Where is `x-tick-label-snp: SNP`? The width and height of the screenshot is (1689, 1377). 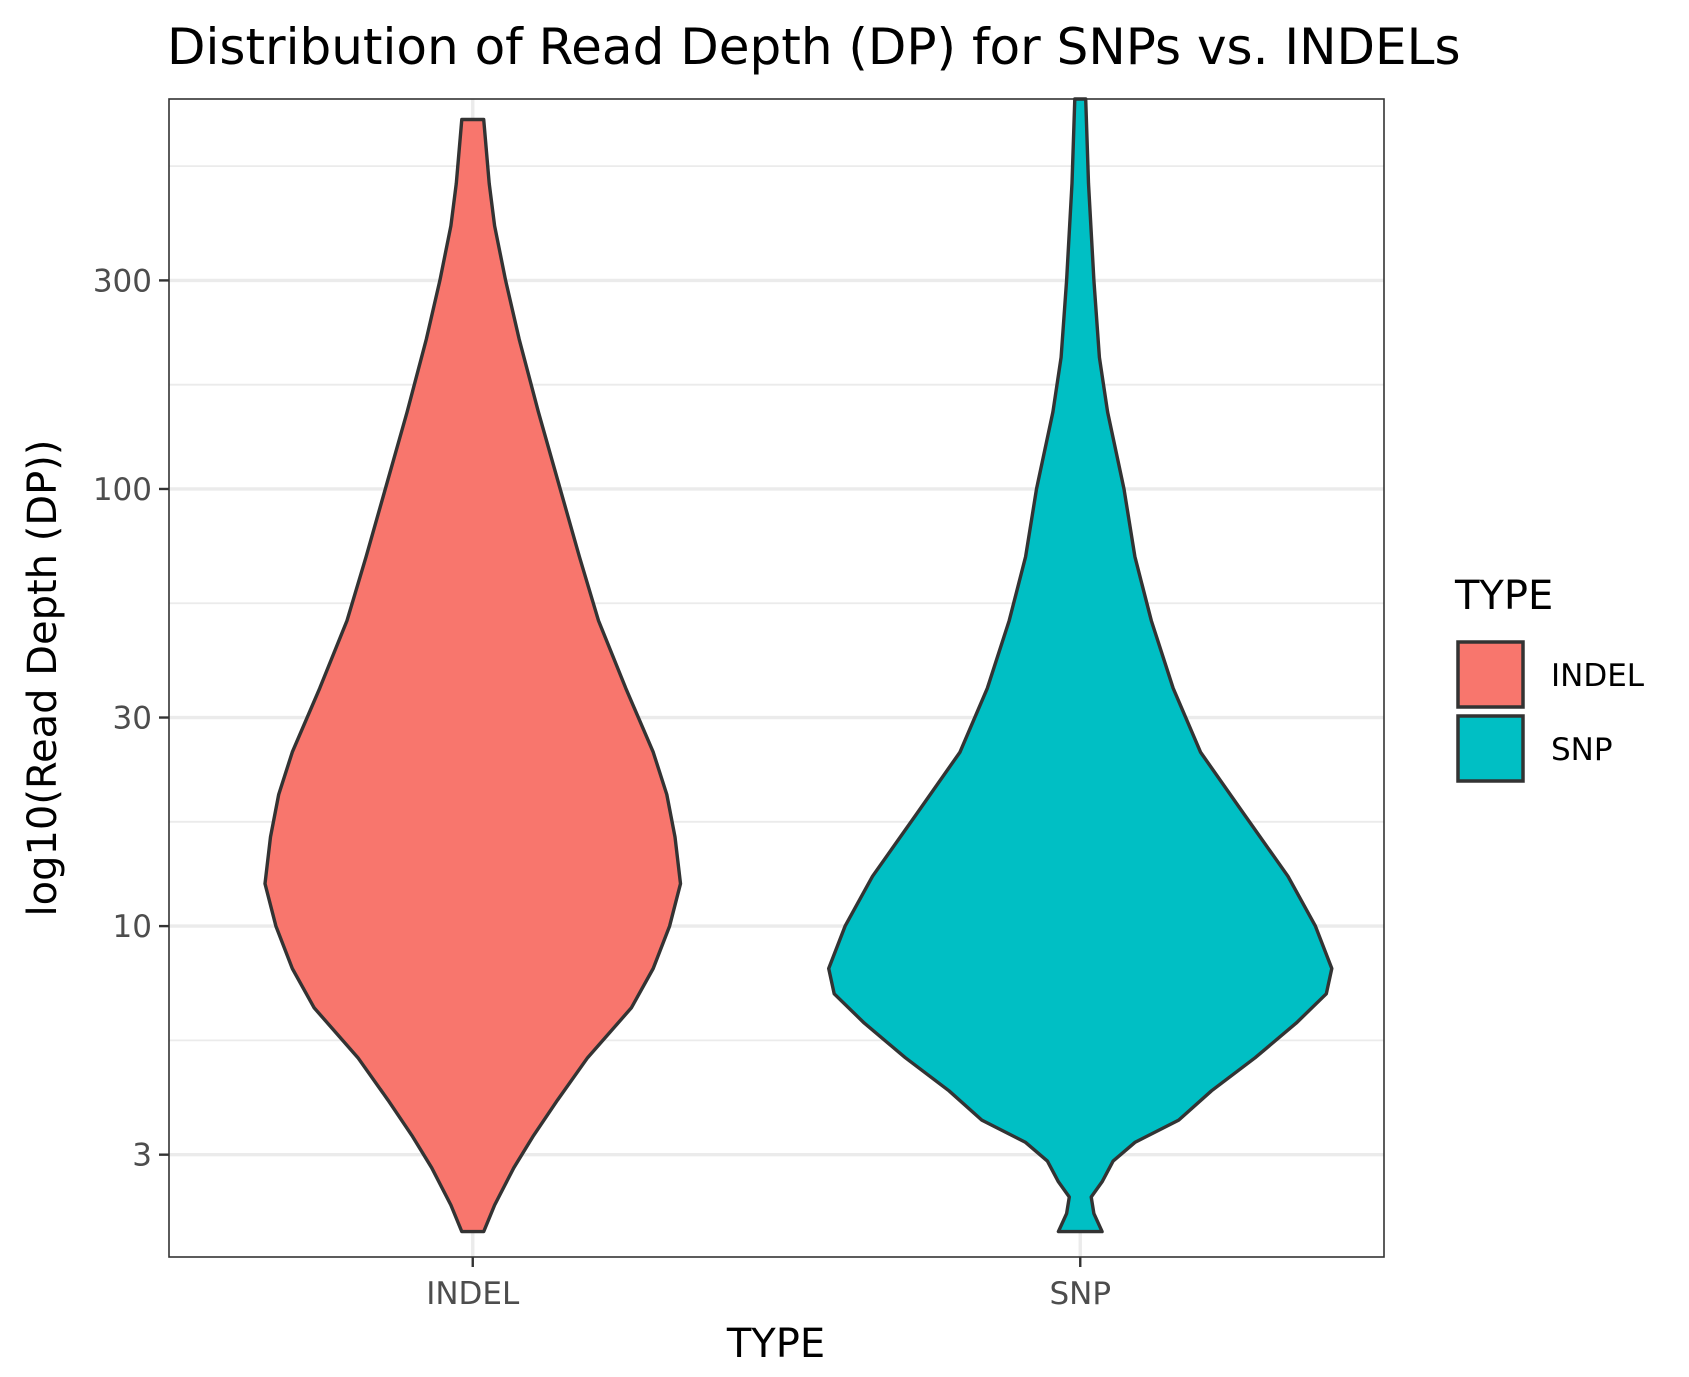
x-tick-label-snp: SNP is located at coordinates (1080, 1294).